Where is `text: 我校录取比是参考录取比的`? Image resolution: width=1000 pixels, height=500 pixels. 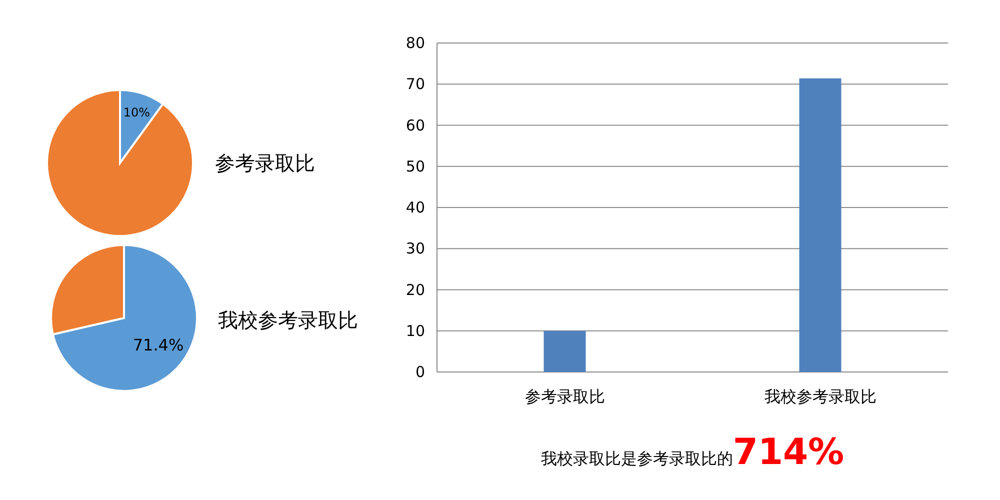 text: 我校录取比是参考录取比的 is located at coordinates (636, 458).